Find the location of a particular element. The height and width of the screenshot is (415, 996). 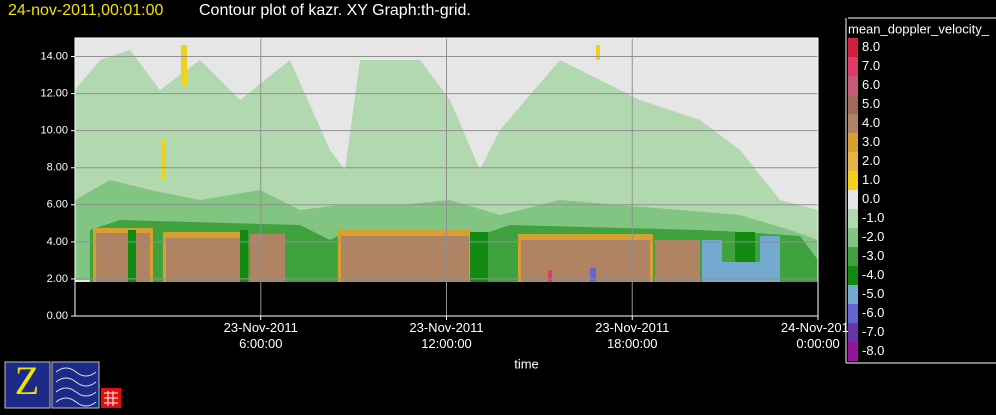

logo-icons: Z is located at coordinates (62, 383).